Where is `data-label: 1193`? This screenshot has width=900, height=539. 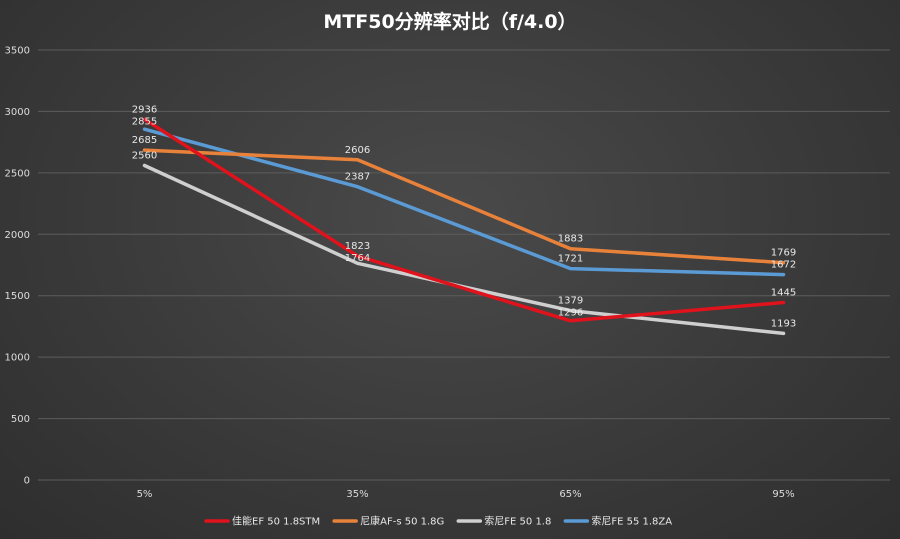
data-label: 1193 is located at coordinates (783, 323).